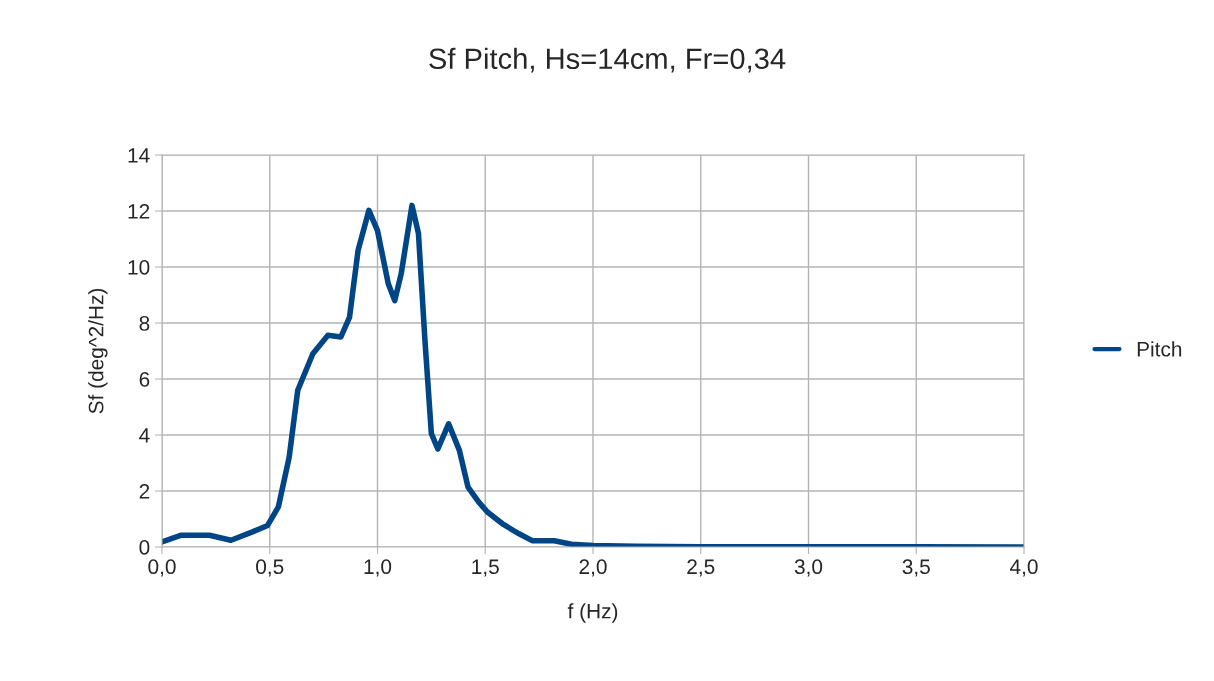 Image resolution: width=1214 pixels, height=681 pixels. I want to click on y-tick-label: 4, so click(144, 435).